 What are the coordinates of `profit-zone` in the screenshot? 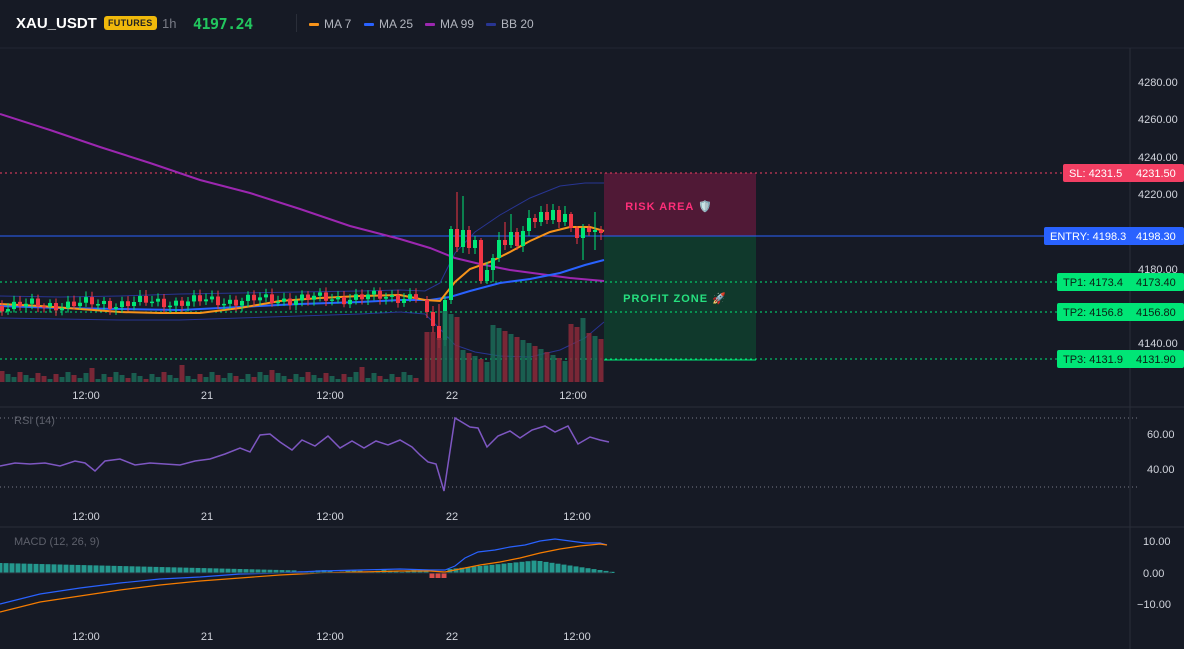 It's located at (680, 298).